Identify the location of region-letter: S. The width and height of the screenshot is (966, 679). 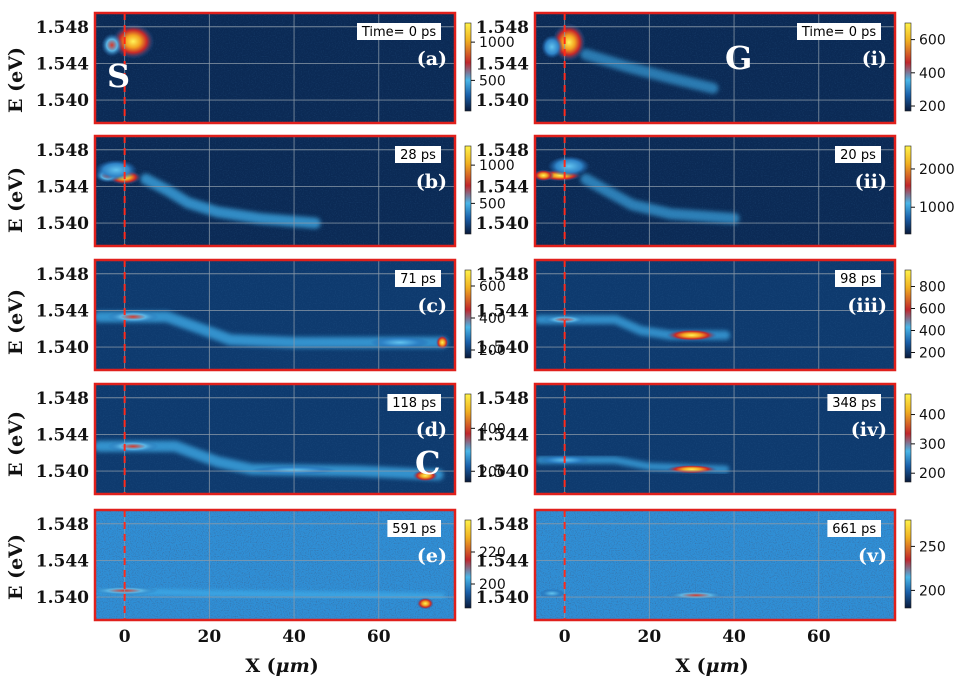
(118, 76).